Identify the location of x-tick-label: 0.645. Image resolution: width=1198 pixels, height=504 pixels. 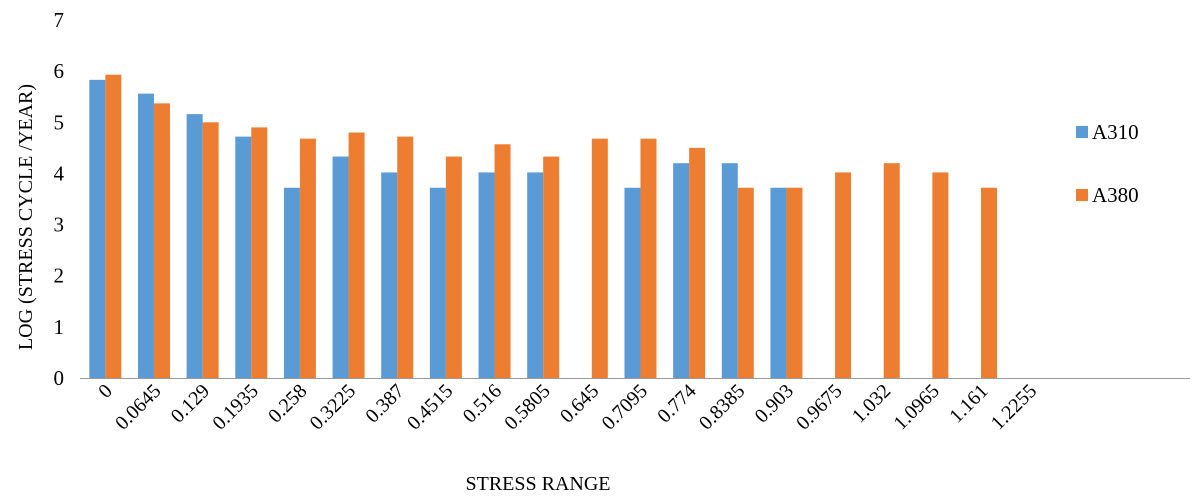
(579, 403).